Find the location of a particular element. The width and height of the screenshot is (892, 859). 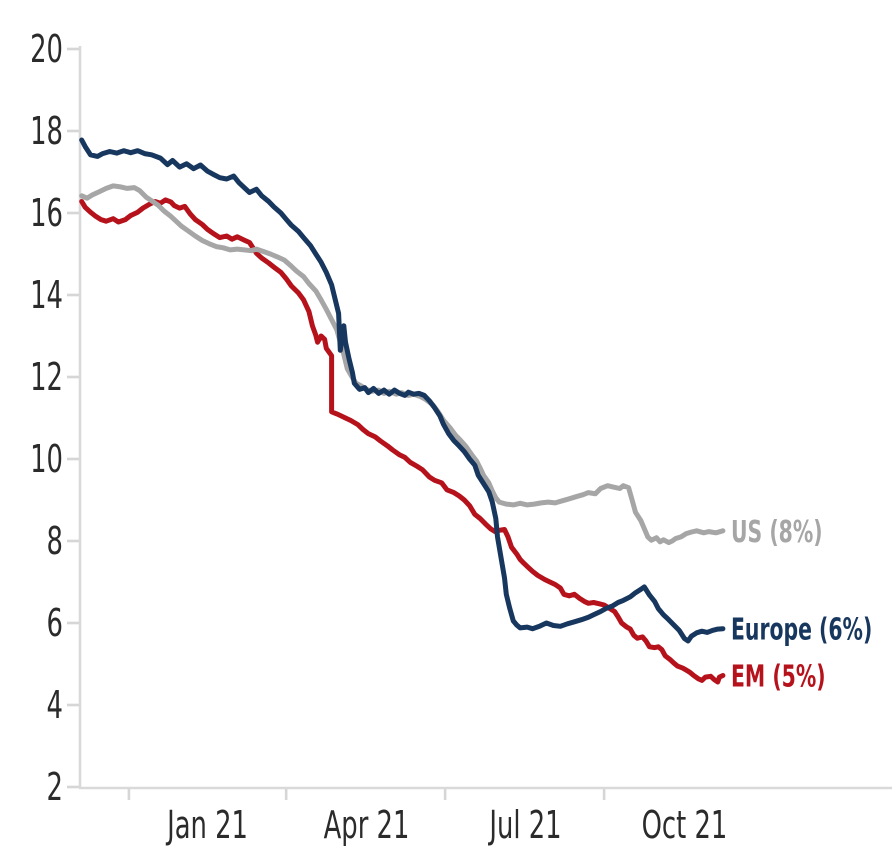

y-axis-tick-label: 4 is located at coordinates (55, 705).